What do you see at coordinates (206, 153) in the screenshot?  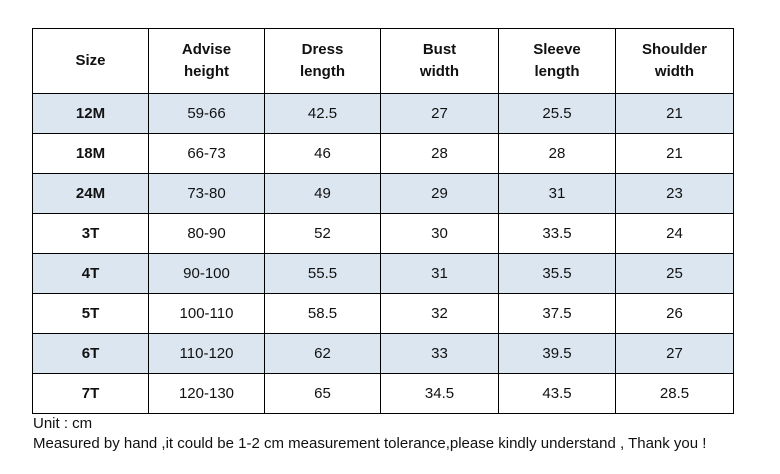 I see `value-cell: 66-73` at bounding box center [206, 153].